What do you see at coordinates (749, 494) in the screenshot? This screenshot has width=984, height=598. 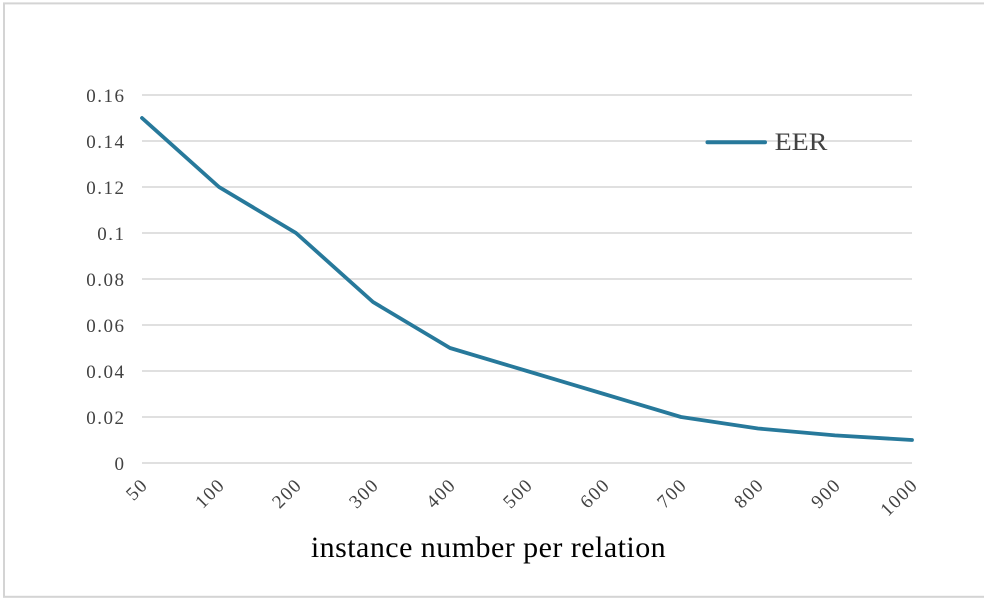 I see `svg-text: 800` at bounding box center [749, 494].